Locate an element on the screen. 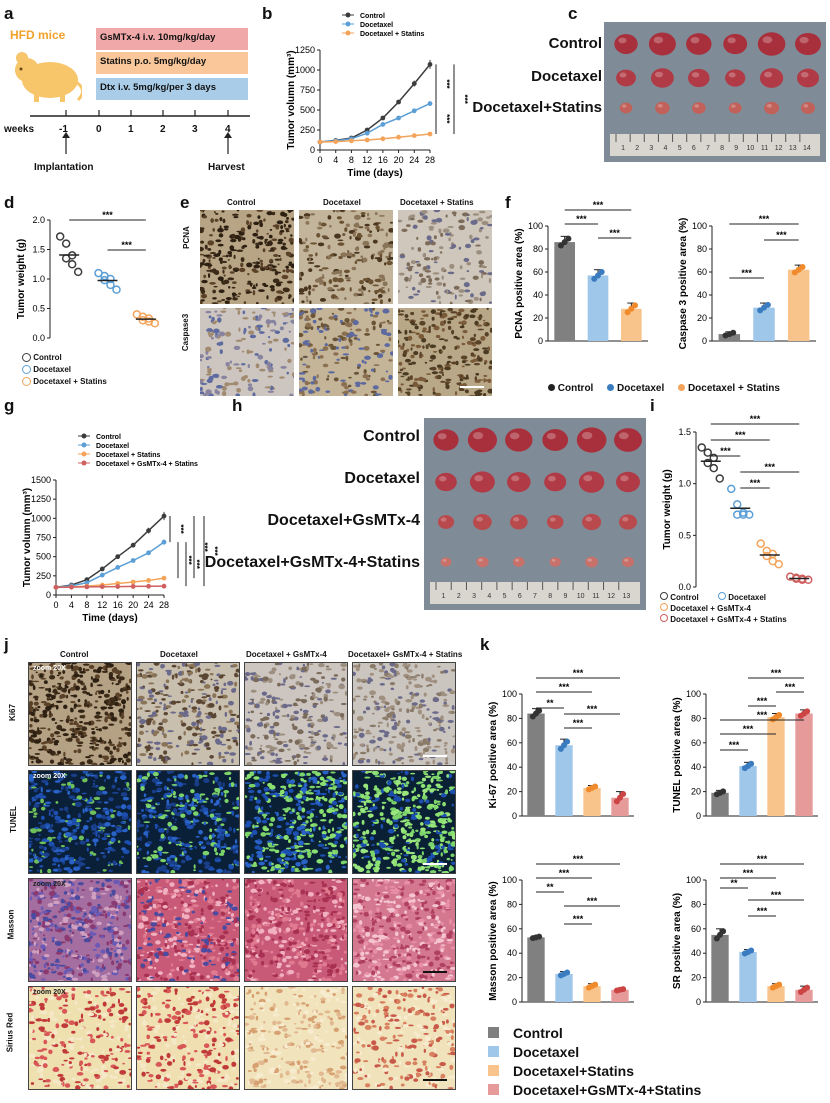  y-tick-label: 0.5 is located at coordinates (38, 309).